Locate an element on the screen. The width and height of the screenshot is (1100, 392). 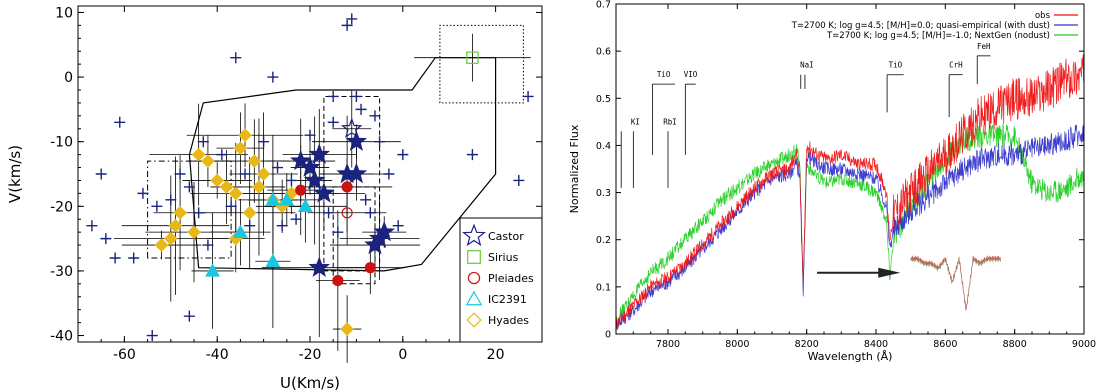
inset-trace-red is located at coordinates (955, 282).